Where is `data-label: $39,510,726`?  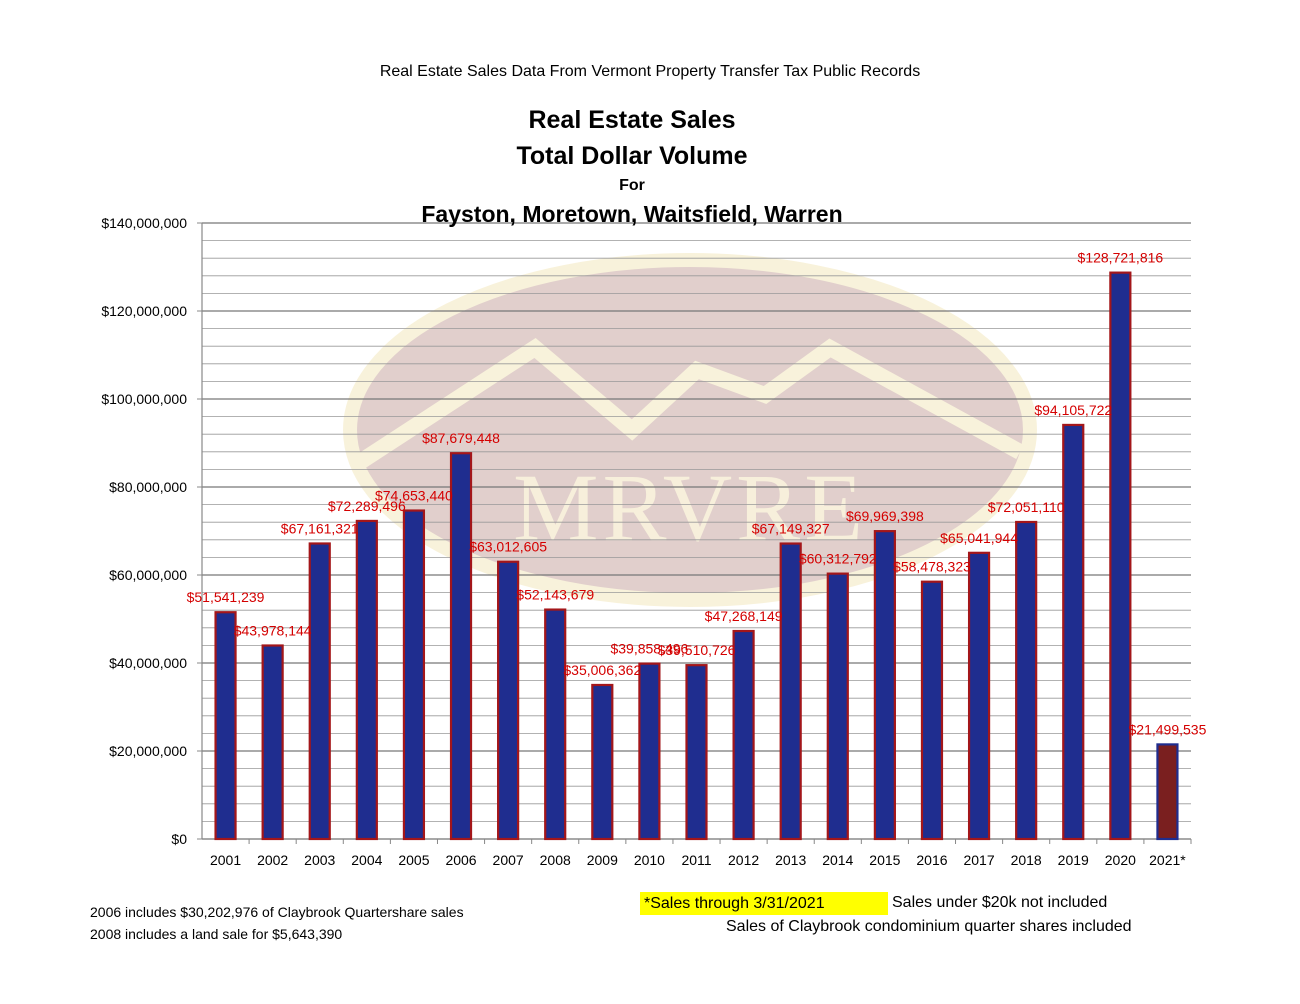 data-label: $39,510,726 is located at coordinates (697, 650).